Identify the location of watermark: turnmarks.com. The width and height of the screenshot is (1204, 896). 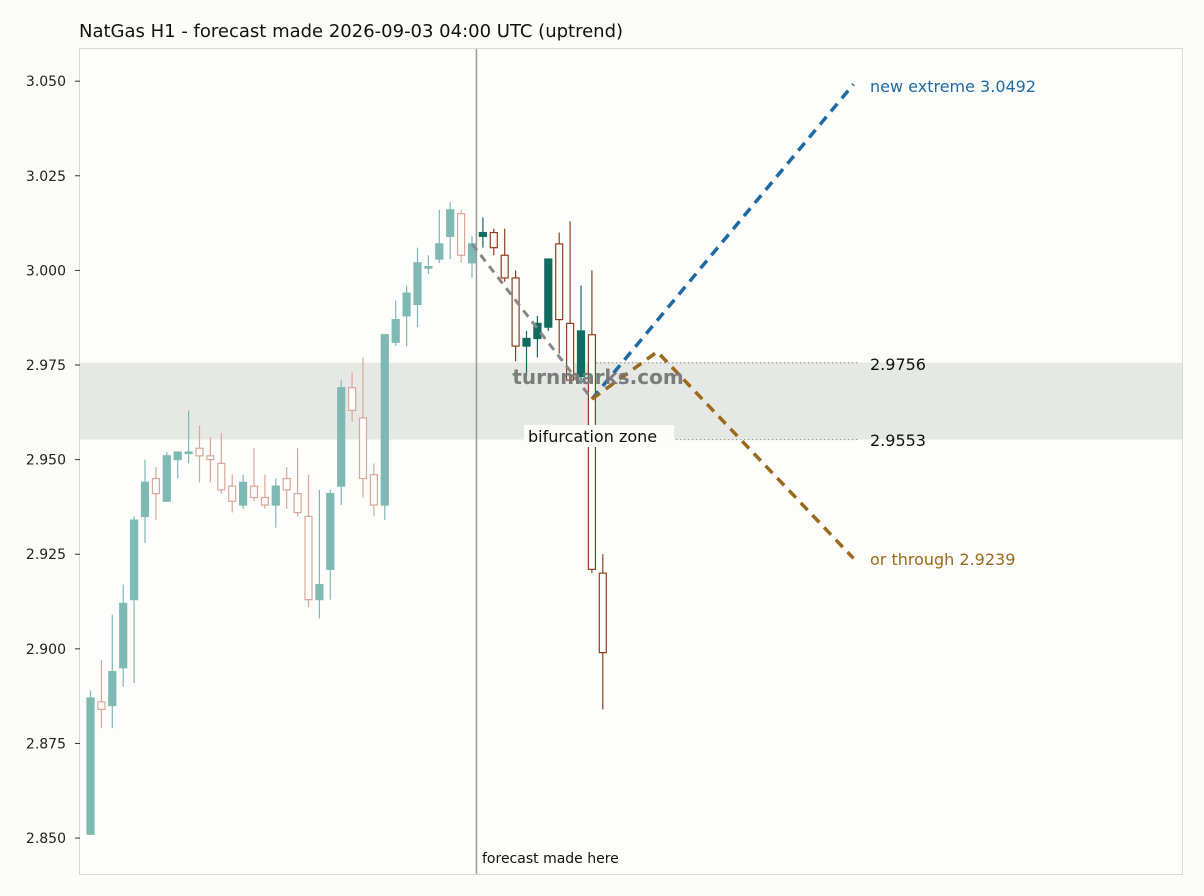
(597, 377).